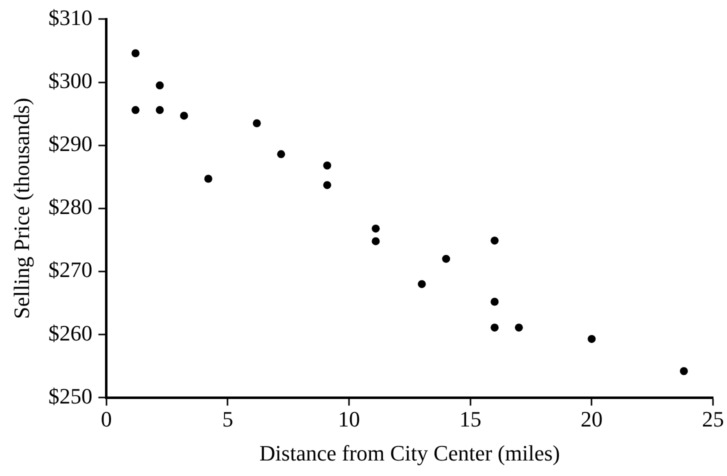  Describe the element at coordinates (713, 419) in the screenshot. I see `x-tick-label: 25` at that location.